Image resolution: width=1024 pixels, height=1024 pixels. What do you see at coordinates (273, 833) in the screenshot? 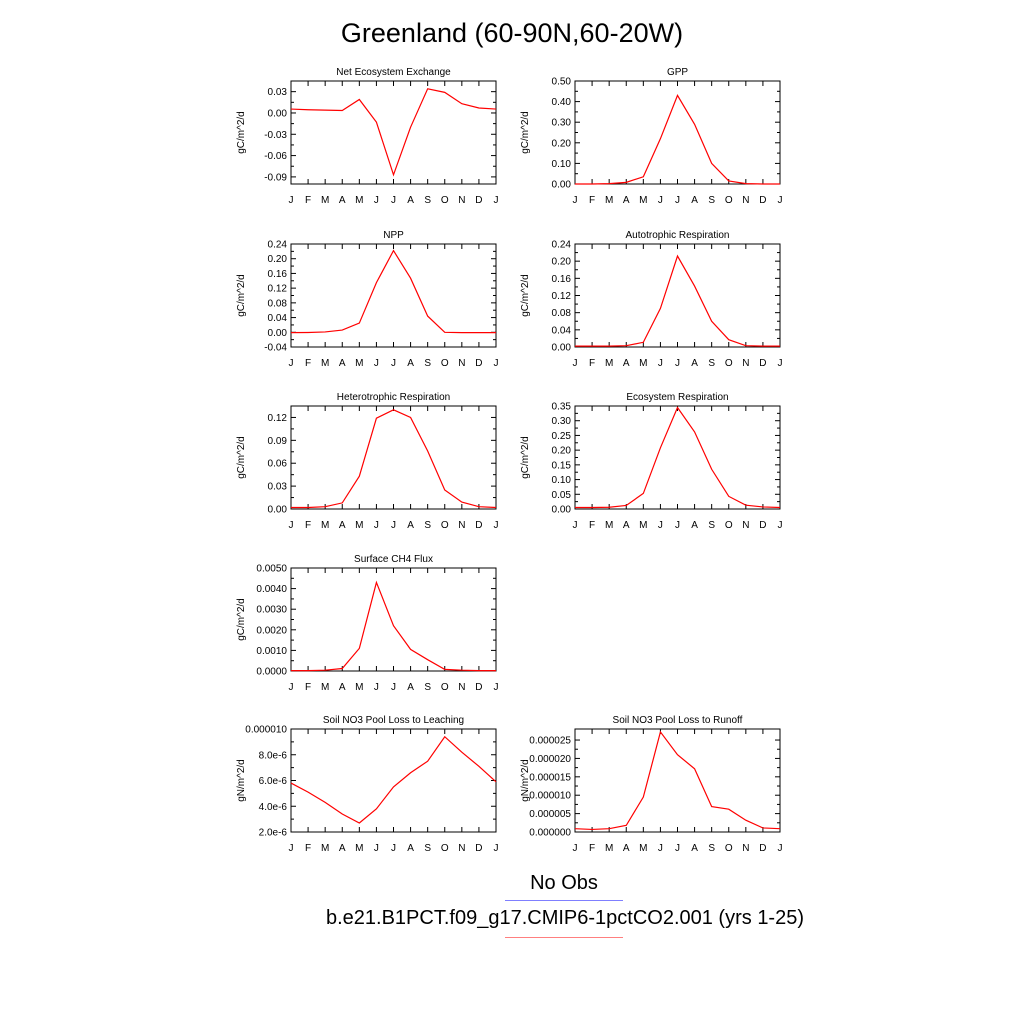
I see `y-tick-label: 2.0e-6` at bounding box center [273, 833].